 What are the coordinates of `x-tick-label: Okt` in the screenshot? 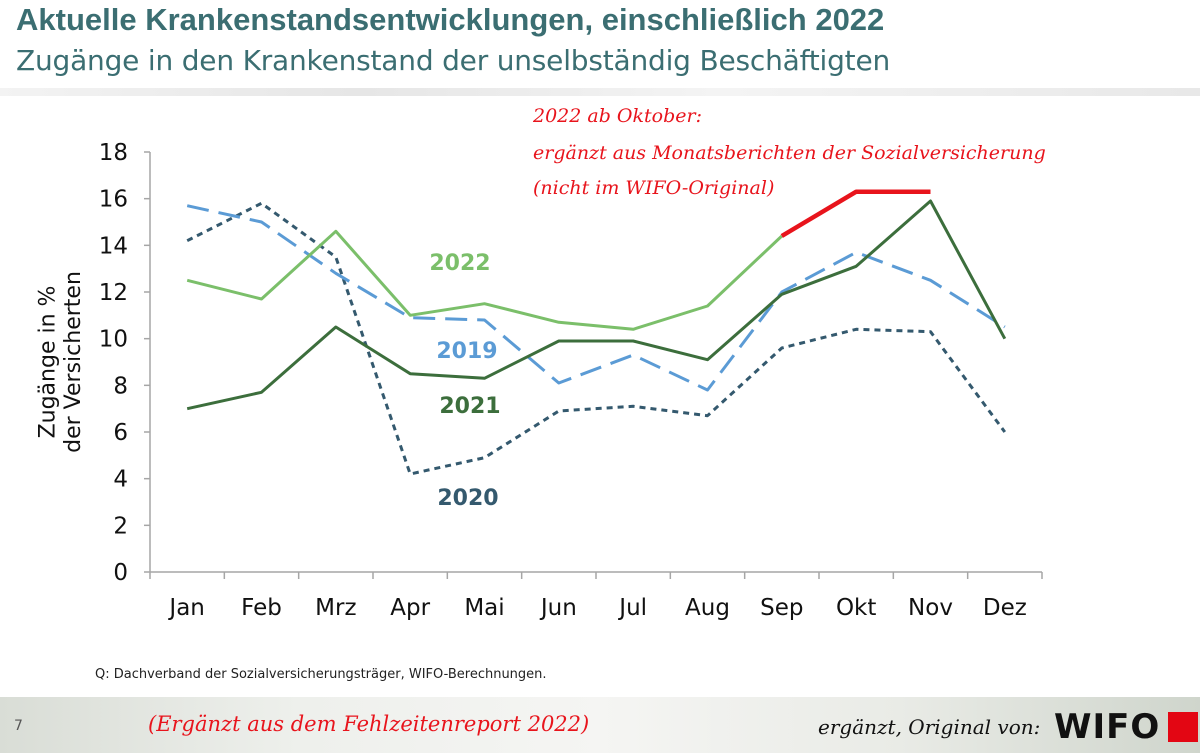 It's located at (856, 608).